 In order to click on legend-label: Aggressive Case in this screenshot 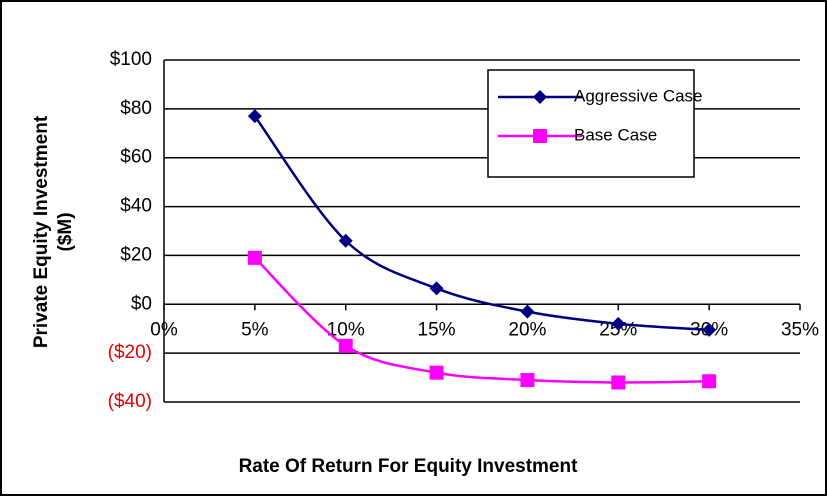, I will do `click(638, 95)`.